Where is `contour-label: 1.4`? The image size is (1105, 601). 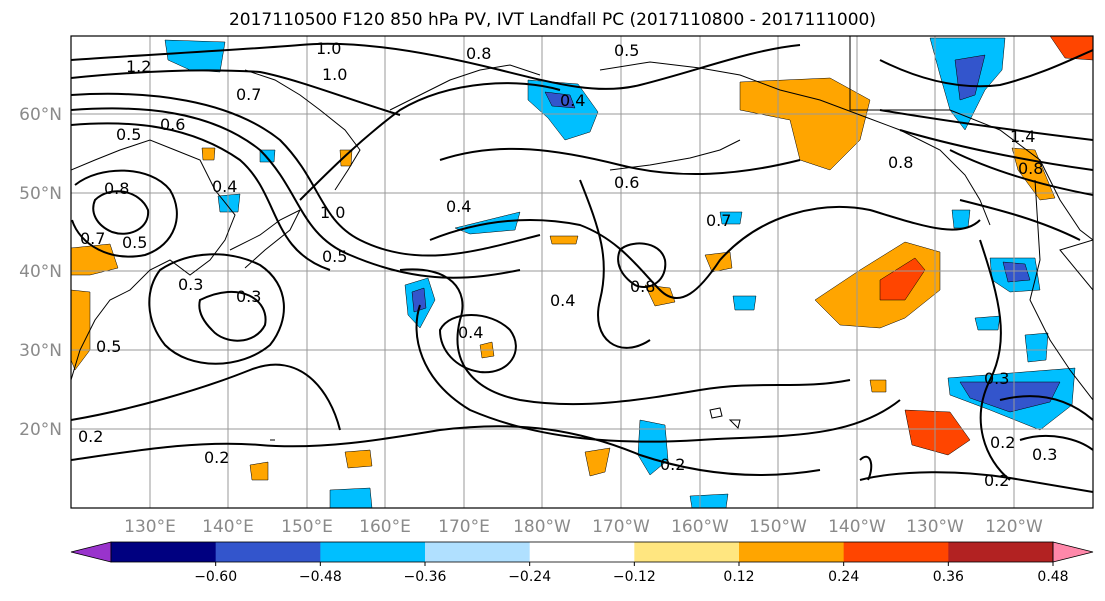
contour-label: 1.4 is located at coordinates (1022, 136).